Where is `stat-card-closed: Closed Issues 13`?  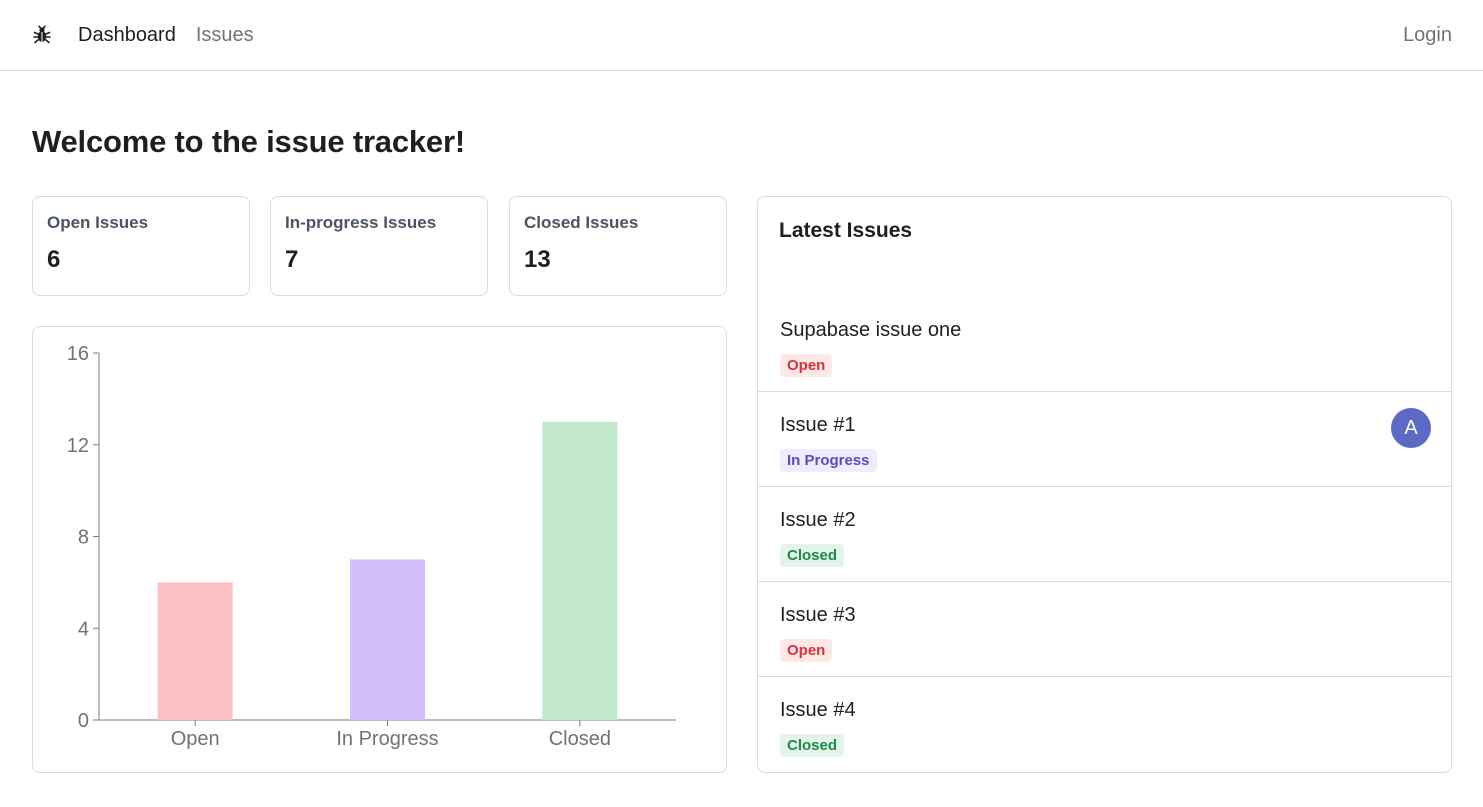 stat-card-closed: Closed Issues 13 is located at coordinates (618, 246).